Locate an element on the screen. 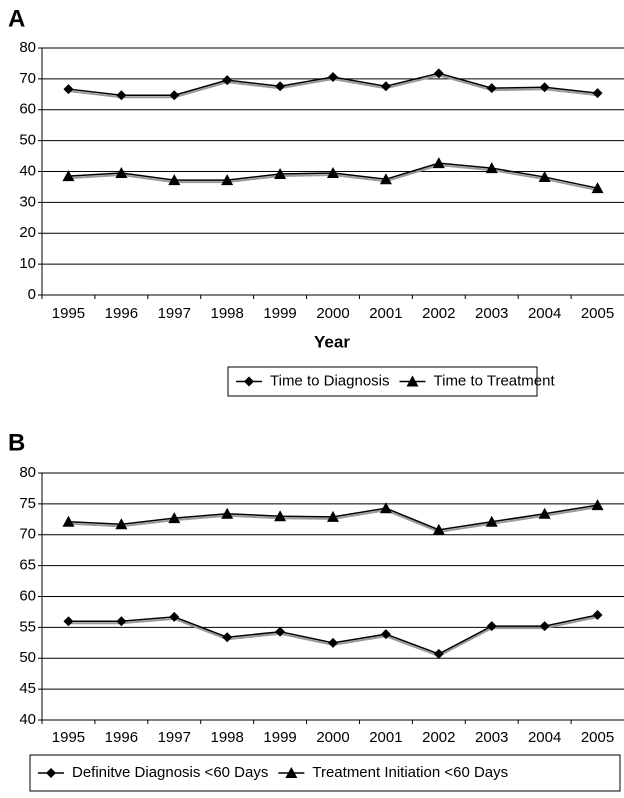  y-tick-label: 55 is located at coordinates (27, 626).